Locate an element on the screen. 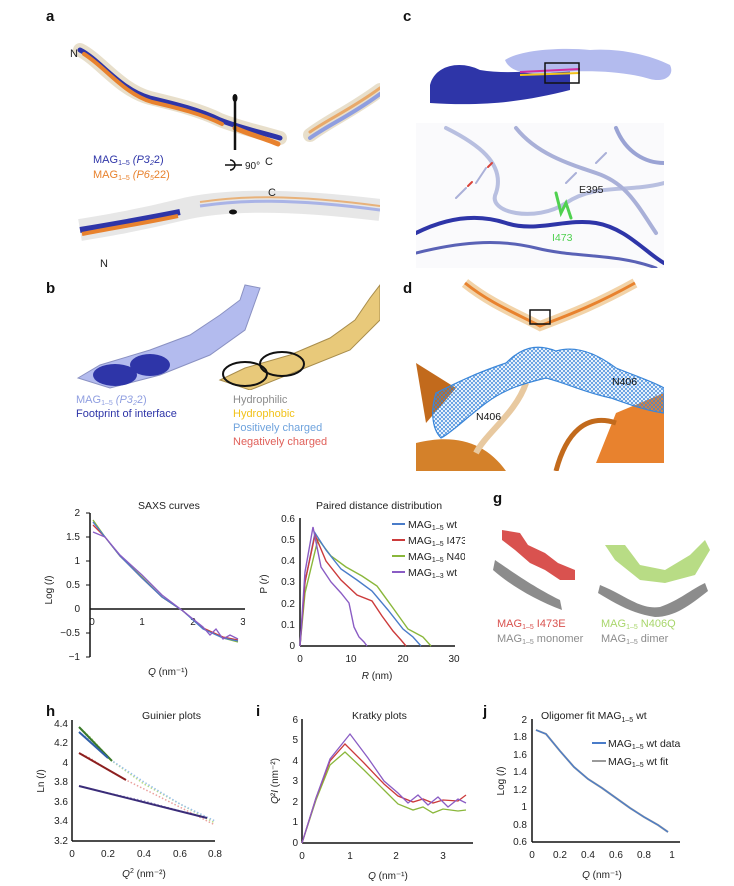 The width and height of the screenshot is (734, 886). legend-positive: Positively charged is located at coordinates (278, 428).